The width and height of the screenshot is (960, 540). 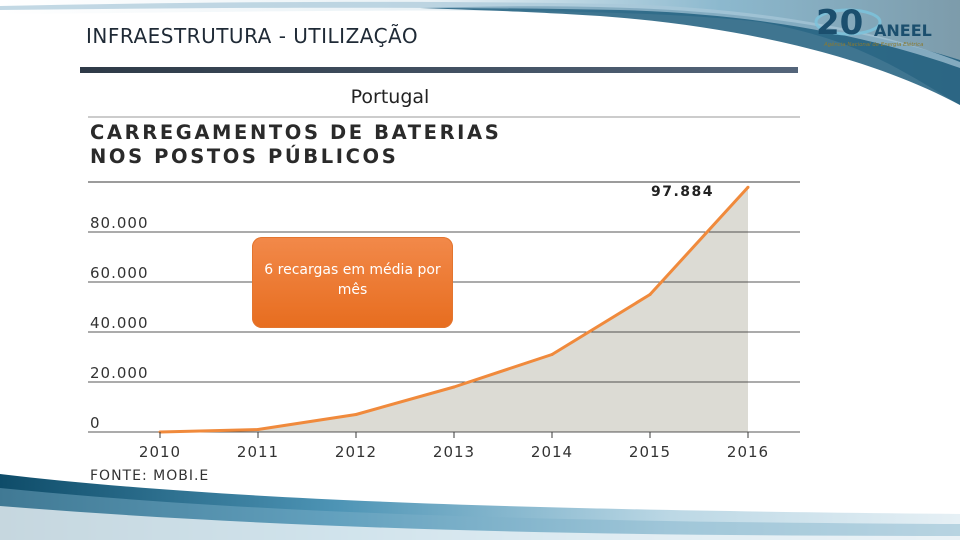 What do you see at coordinates (873, 44) in the screenshot?
I see `logo-tagline: Agência Nacional de Energia Elétrica` at bounding box center [873, 44].